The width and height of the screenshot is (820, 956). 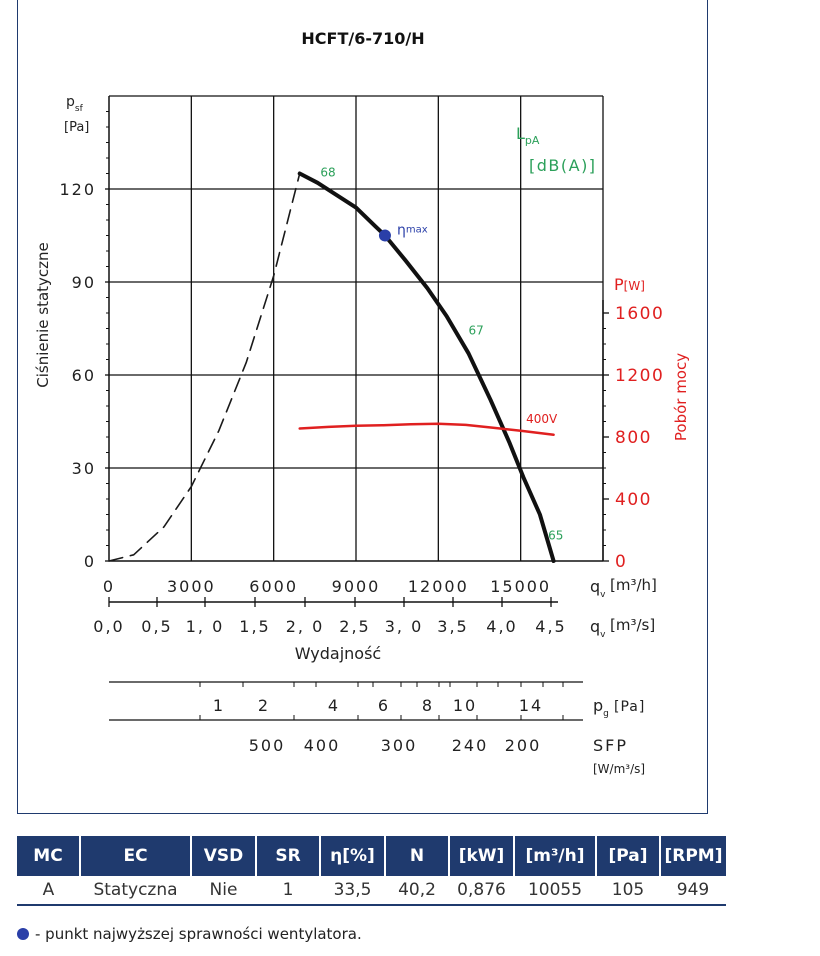 I want to click on x-axis-label: Wydajność, so click(x=338, y=653).